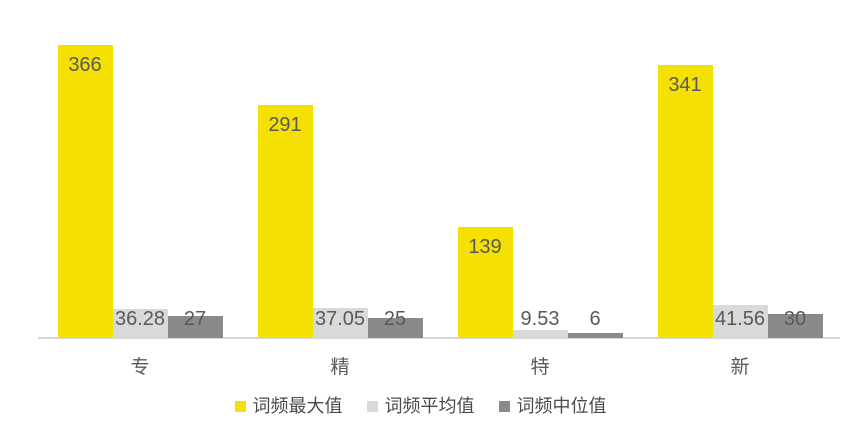  I want to click on bar-value-label: 9.53, so click(540, 319).